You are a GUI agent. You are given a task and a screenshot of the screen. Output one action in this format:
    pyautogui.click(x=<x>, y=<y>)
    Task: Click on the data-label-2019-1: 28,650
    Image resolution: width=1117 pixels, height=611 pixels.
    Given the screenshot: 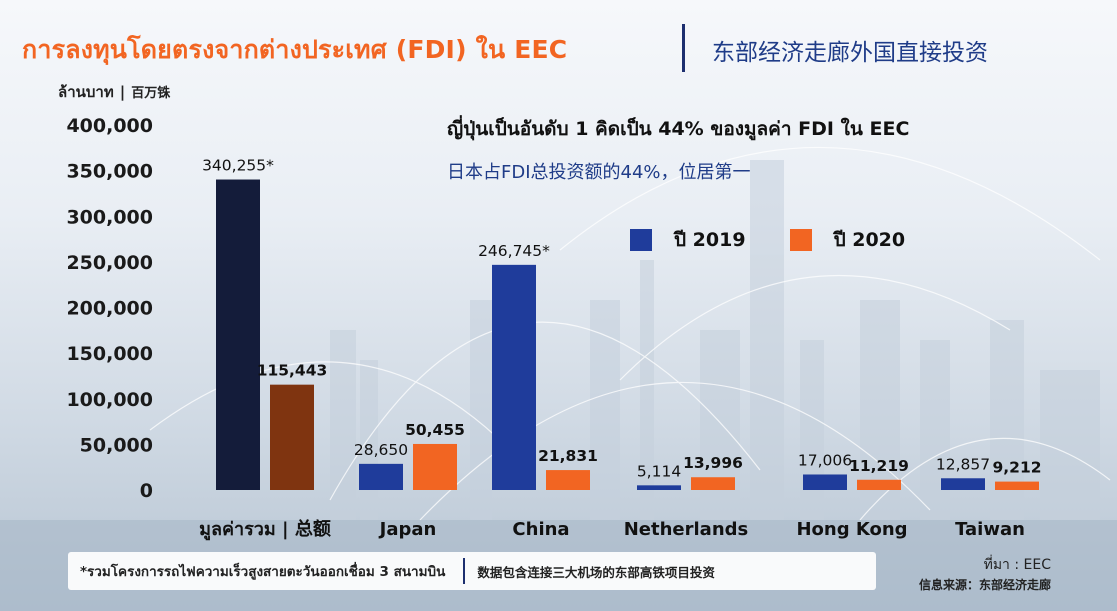 What is the action you would take?
    pyautogui.click(x=381, y=450)
    